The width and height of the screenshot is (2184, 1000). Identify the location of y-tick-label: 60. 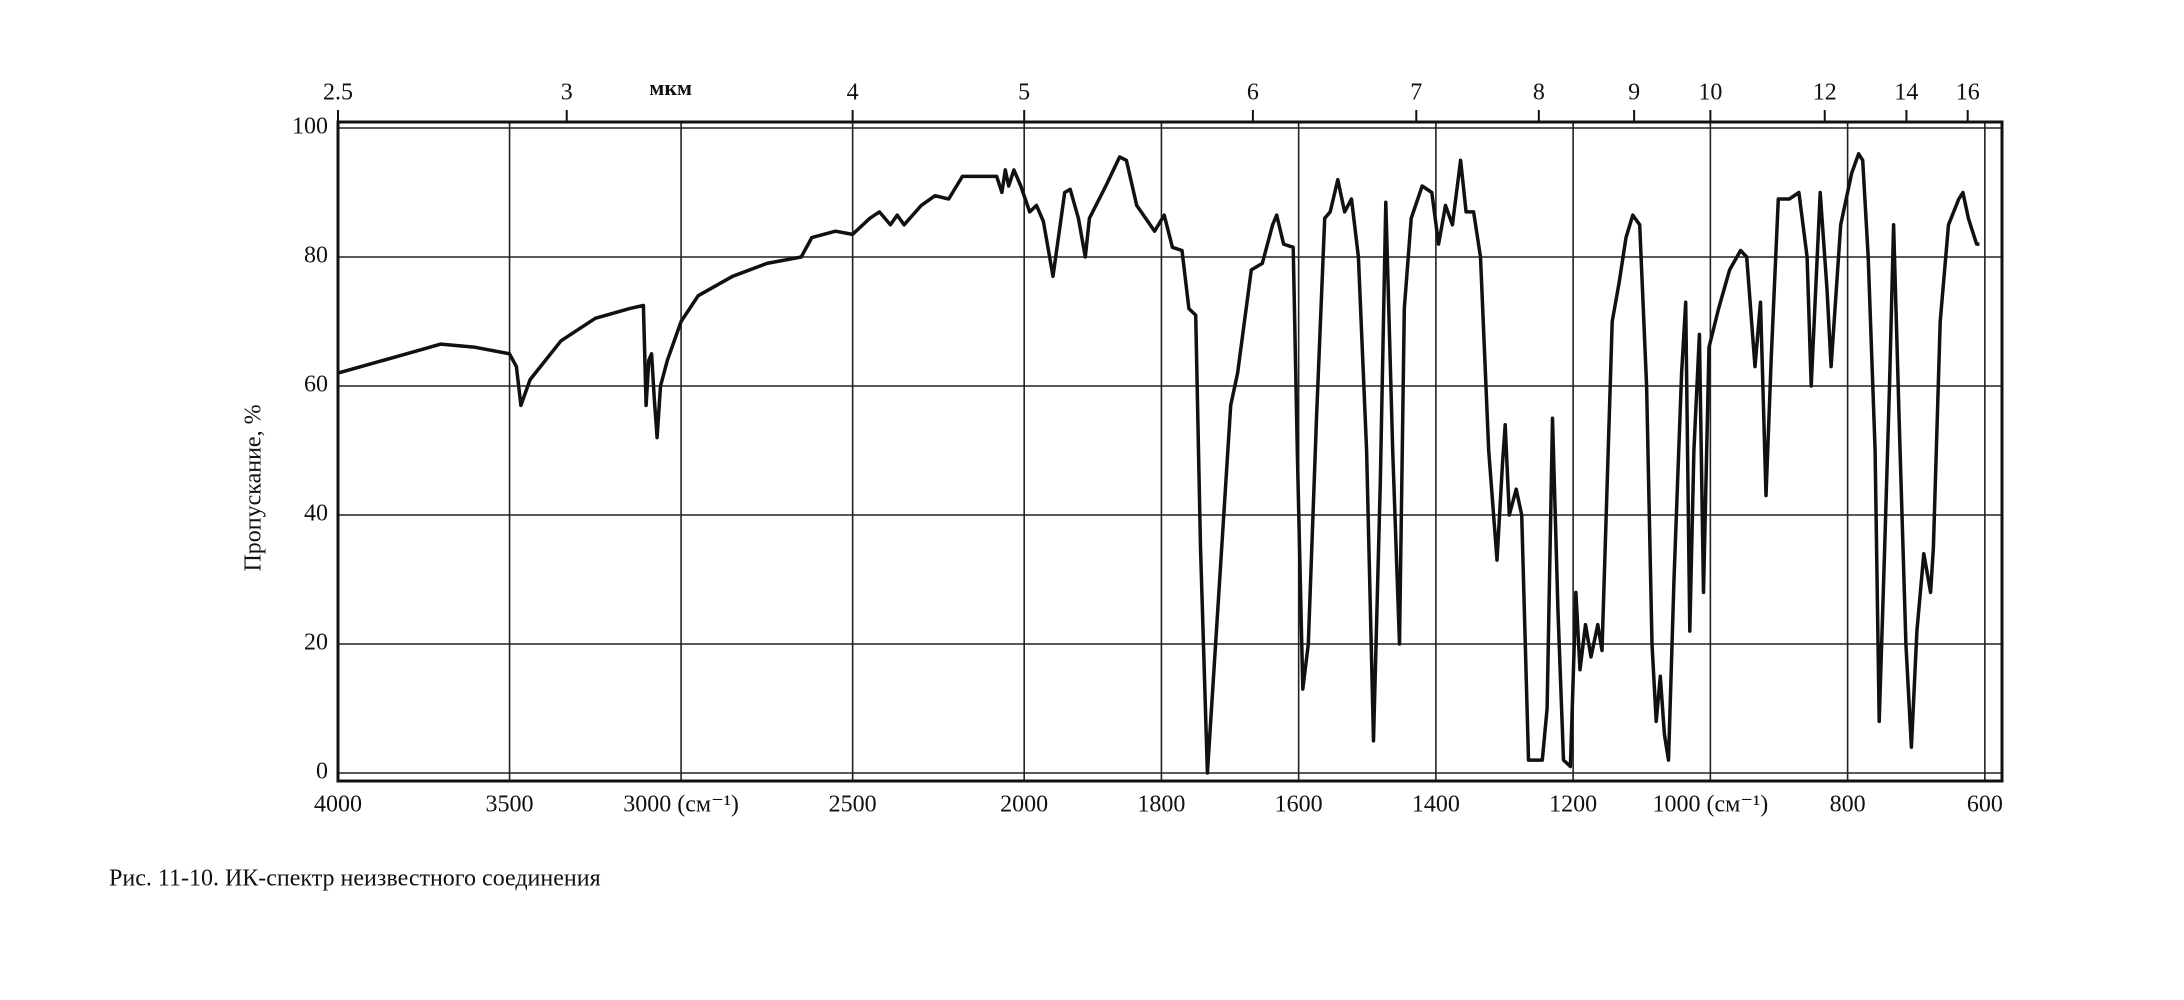
(316, 385).